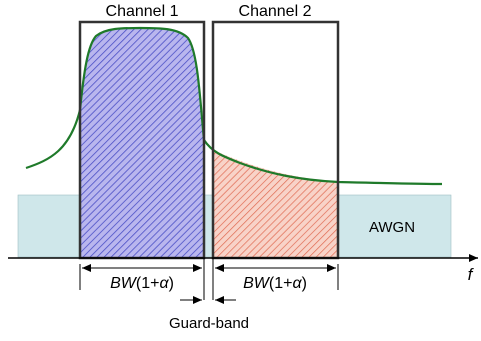  Describe the element at coordinates (275, 204) in the screenshot. I see `channel-2-interference-fill` at that location.